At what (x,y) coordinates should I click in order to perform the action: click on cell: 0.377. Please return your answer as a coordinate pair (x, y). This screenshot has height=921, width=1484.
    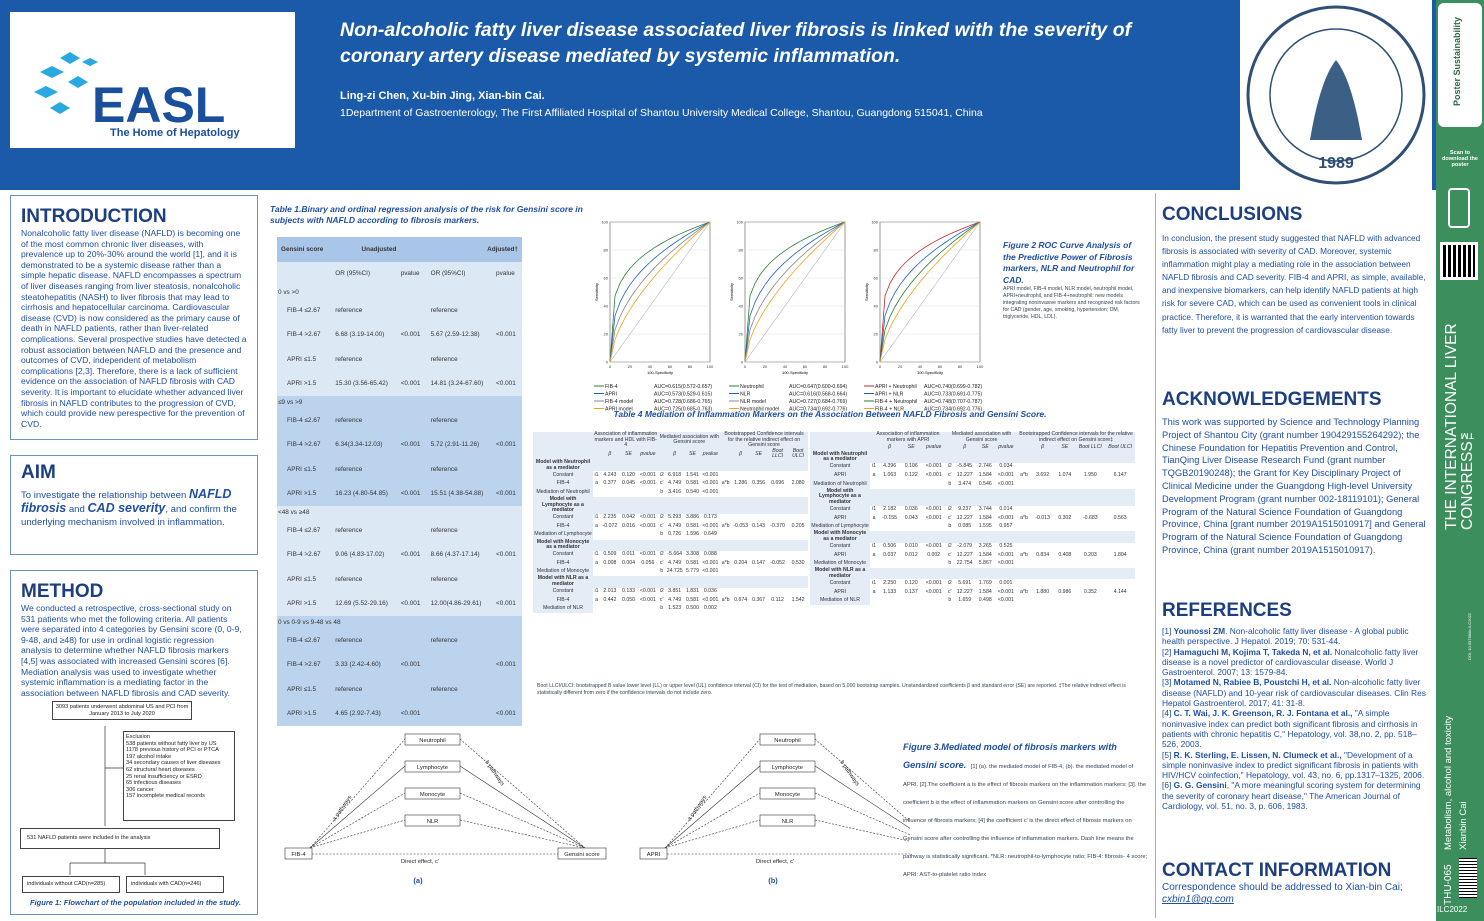
    Looking at the image, I should click on (610, 483).